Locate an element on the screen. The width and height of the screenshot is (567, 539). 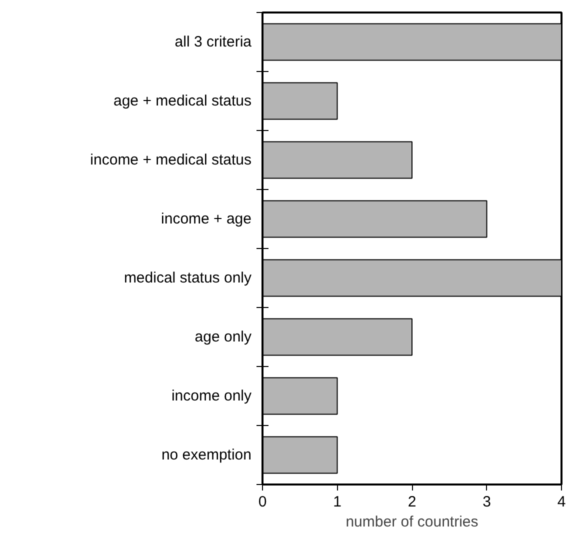
y-tick-label: income only is located at coordinates (211, 396).